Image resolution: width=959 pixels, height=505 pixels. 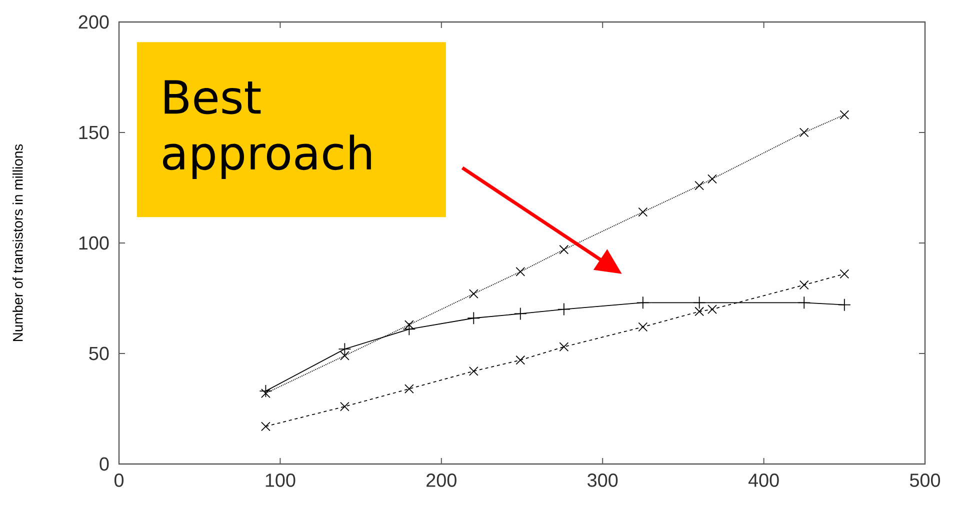 I want to click on x-tick-label: 0, so click(x=119, y=480).